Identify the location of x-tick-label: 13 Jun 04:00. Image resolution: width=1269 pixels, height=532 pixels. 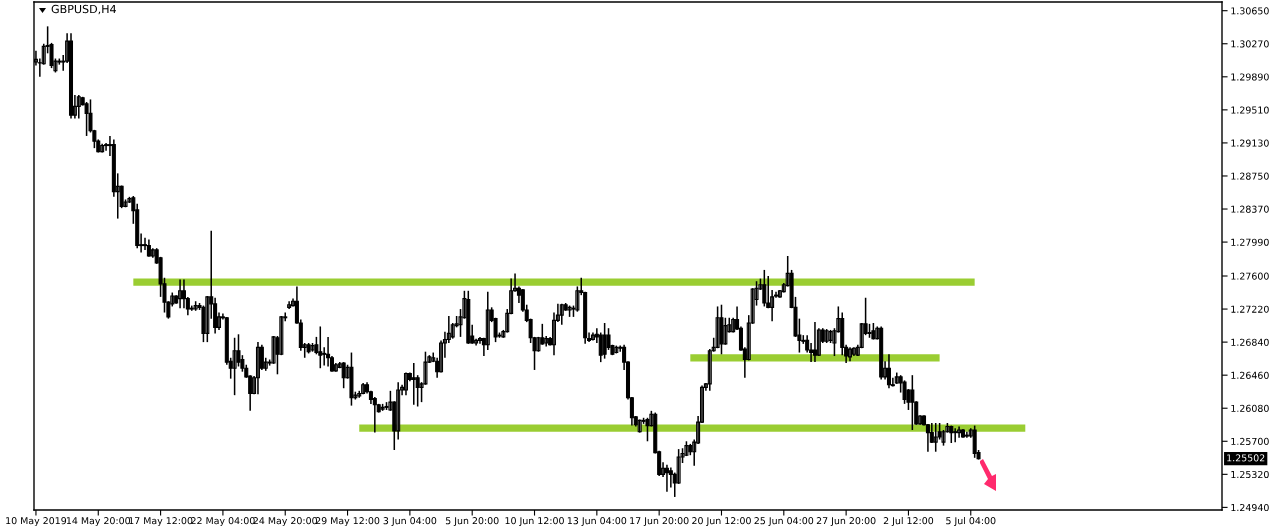
(597, 522).